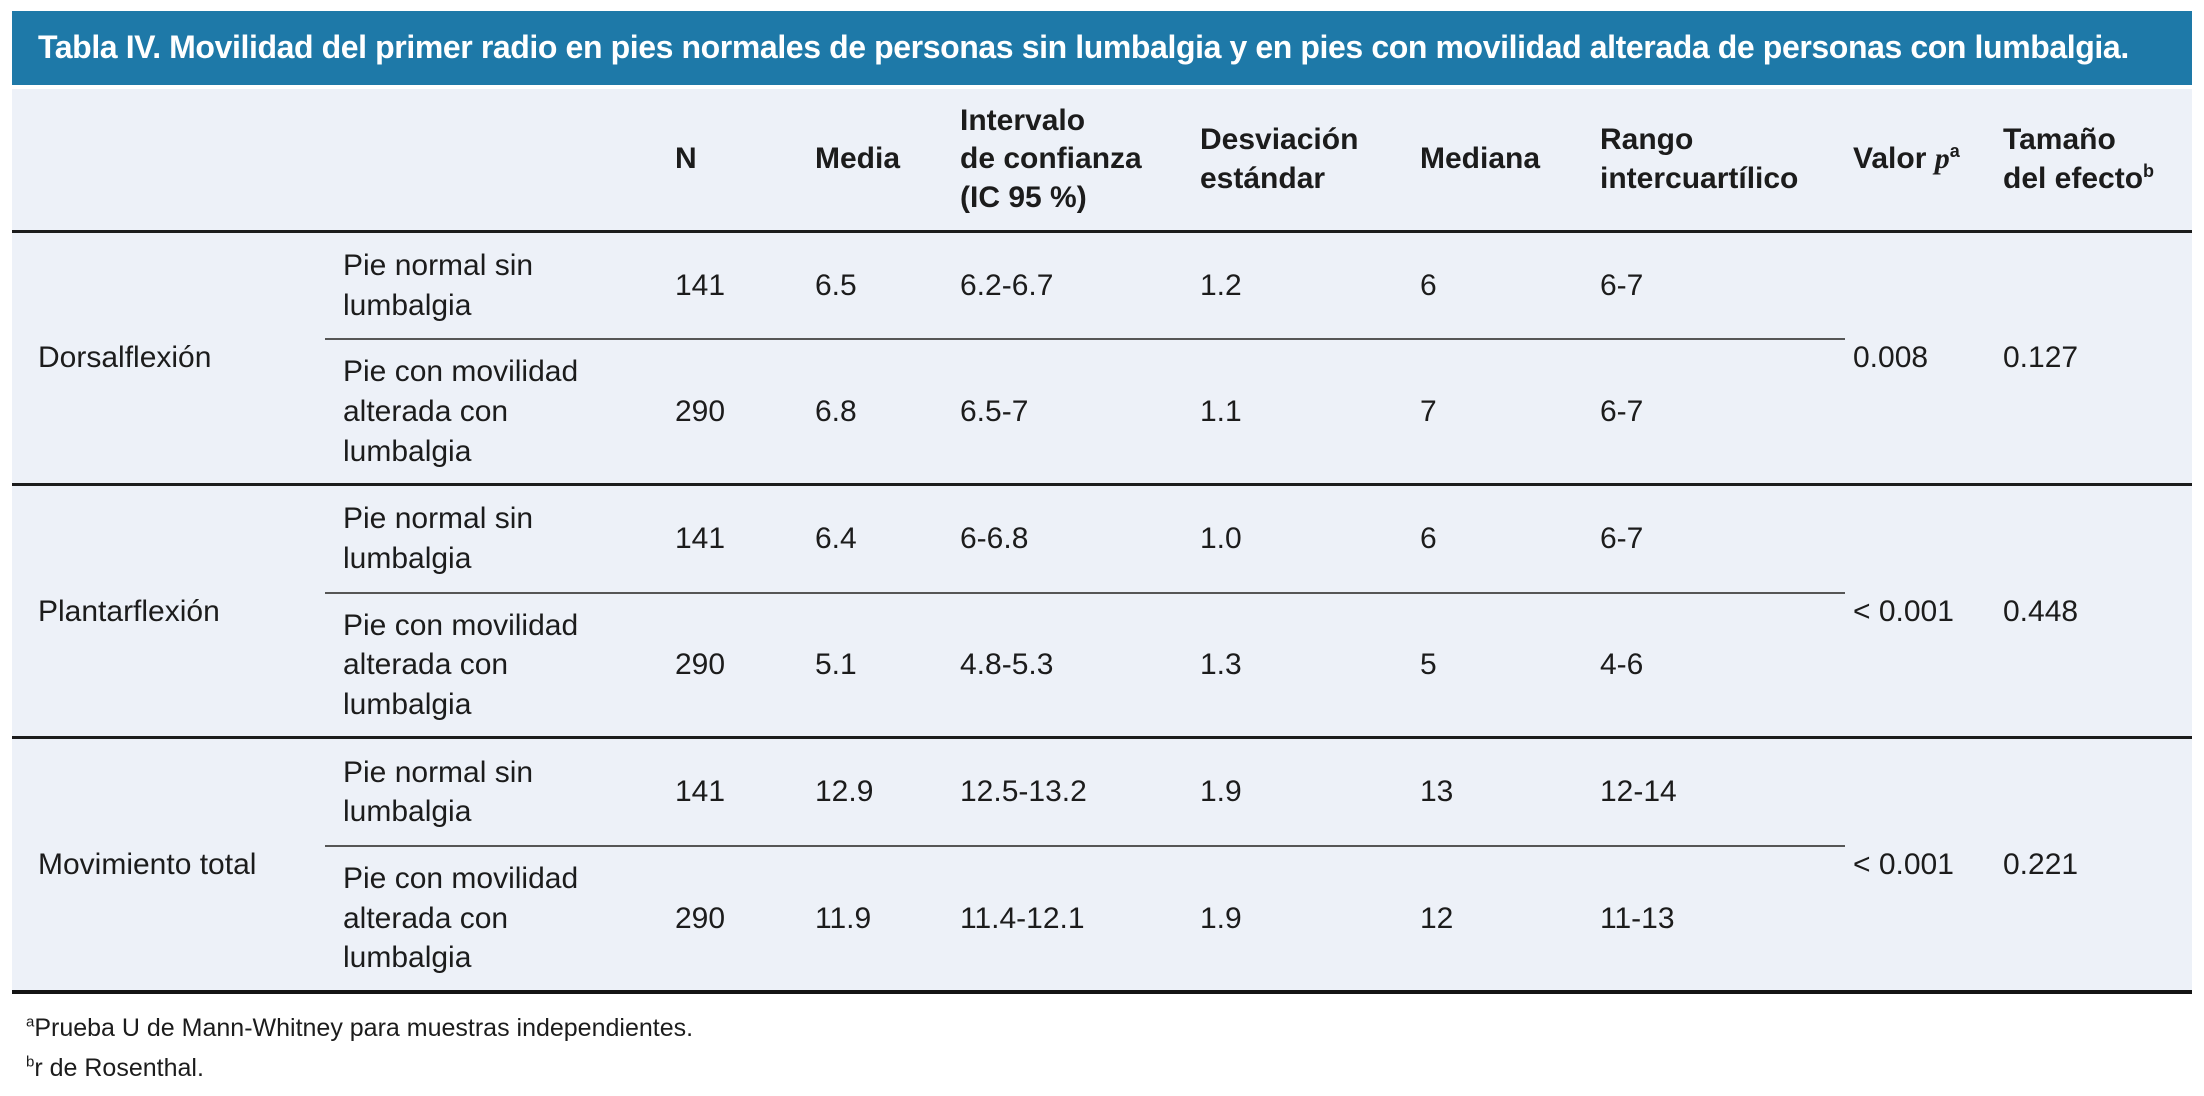 This screenshot has width=2204, height=1096. What do you see at coordinates (2073, 178) in the screenshot?
I see `header-efecto-line2-text: del efecto` at bounding box center [2073, 178].